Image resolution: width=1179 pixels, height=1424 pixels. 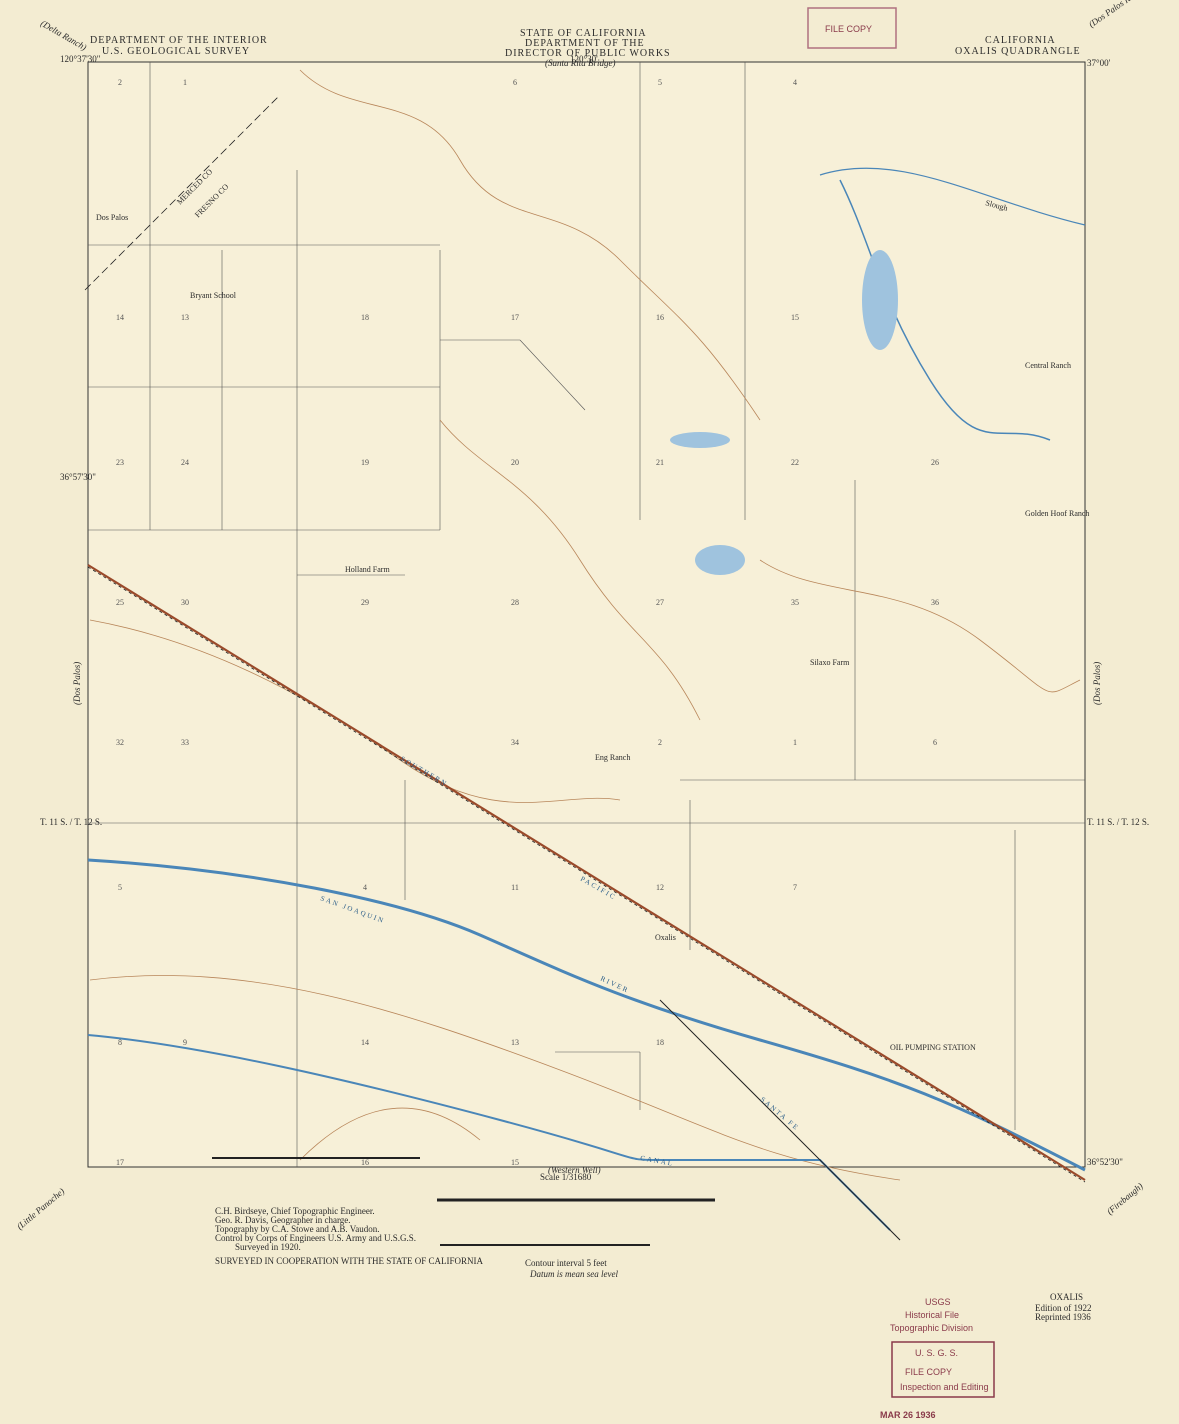 I want to click on header-text: (Santa Rita Bridge), so click(x=580, y=63).